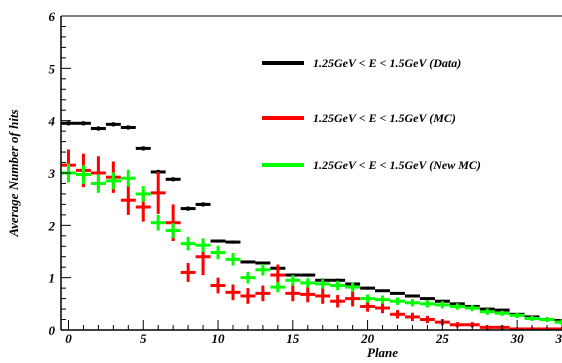  Describe the element at coordinates (293, 338) in the screenshot. I see `x-tick-label: 15` at that location.